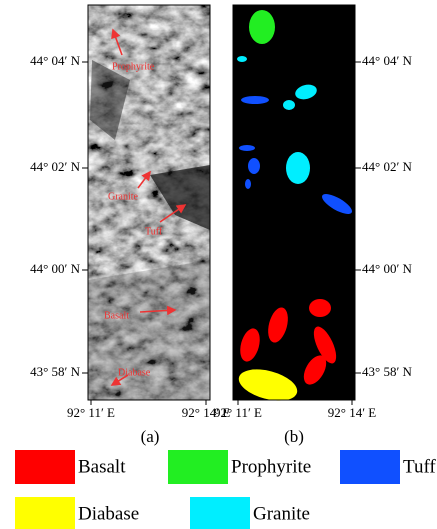 Image resolution: width=437 pixels, height=529 pixels. Describe the element at coordinates (133, 66) in the screenshot. I see `annotation: Prophyrite` at that location.